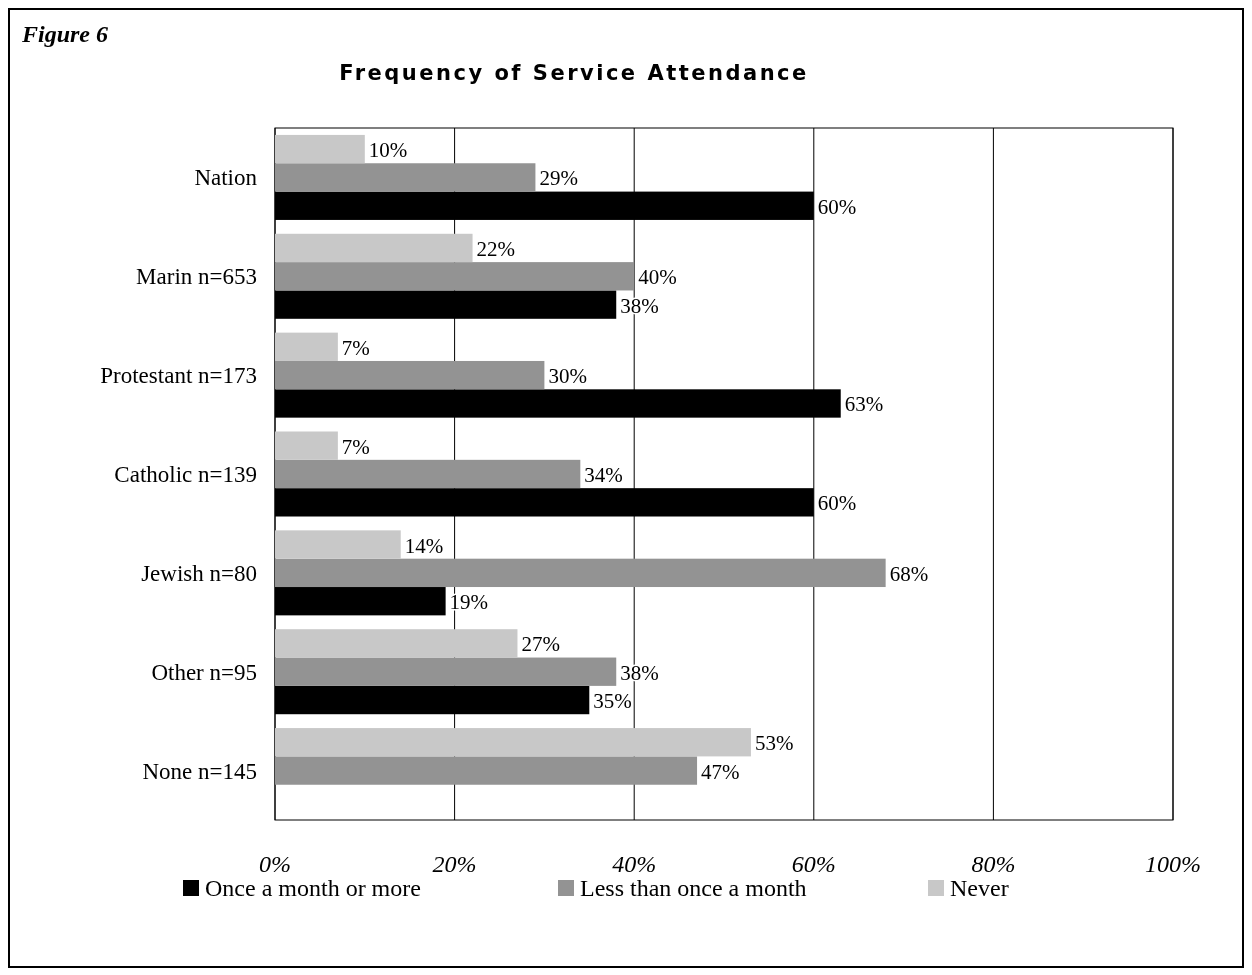 Image resolution: width=1252 pixels, height=975 pixels. What do you see at coordinates (993, 864) in the screenshot?
I see `x-tick-label: 80%` at bounding box center [993, 864].